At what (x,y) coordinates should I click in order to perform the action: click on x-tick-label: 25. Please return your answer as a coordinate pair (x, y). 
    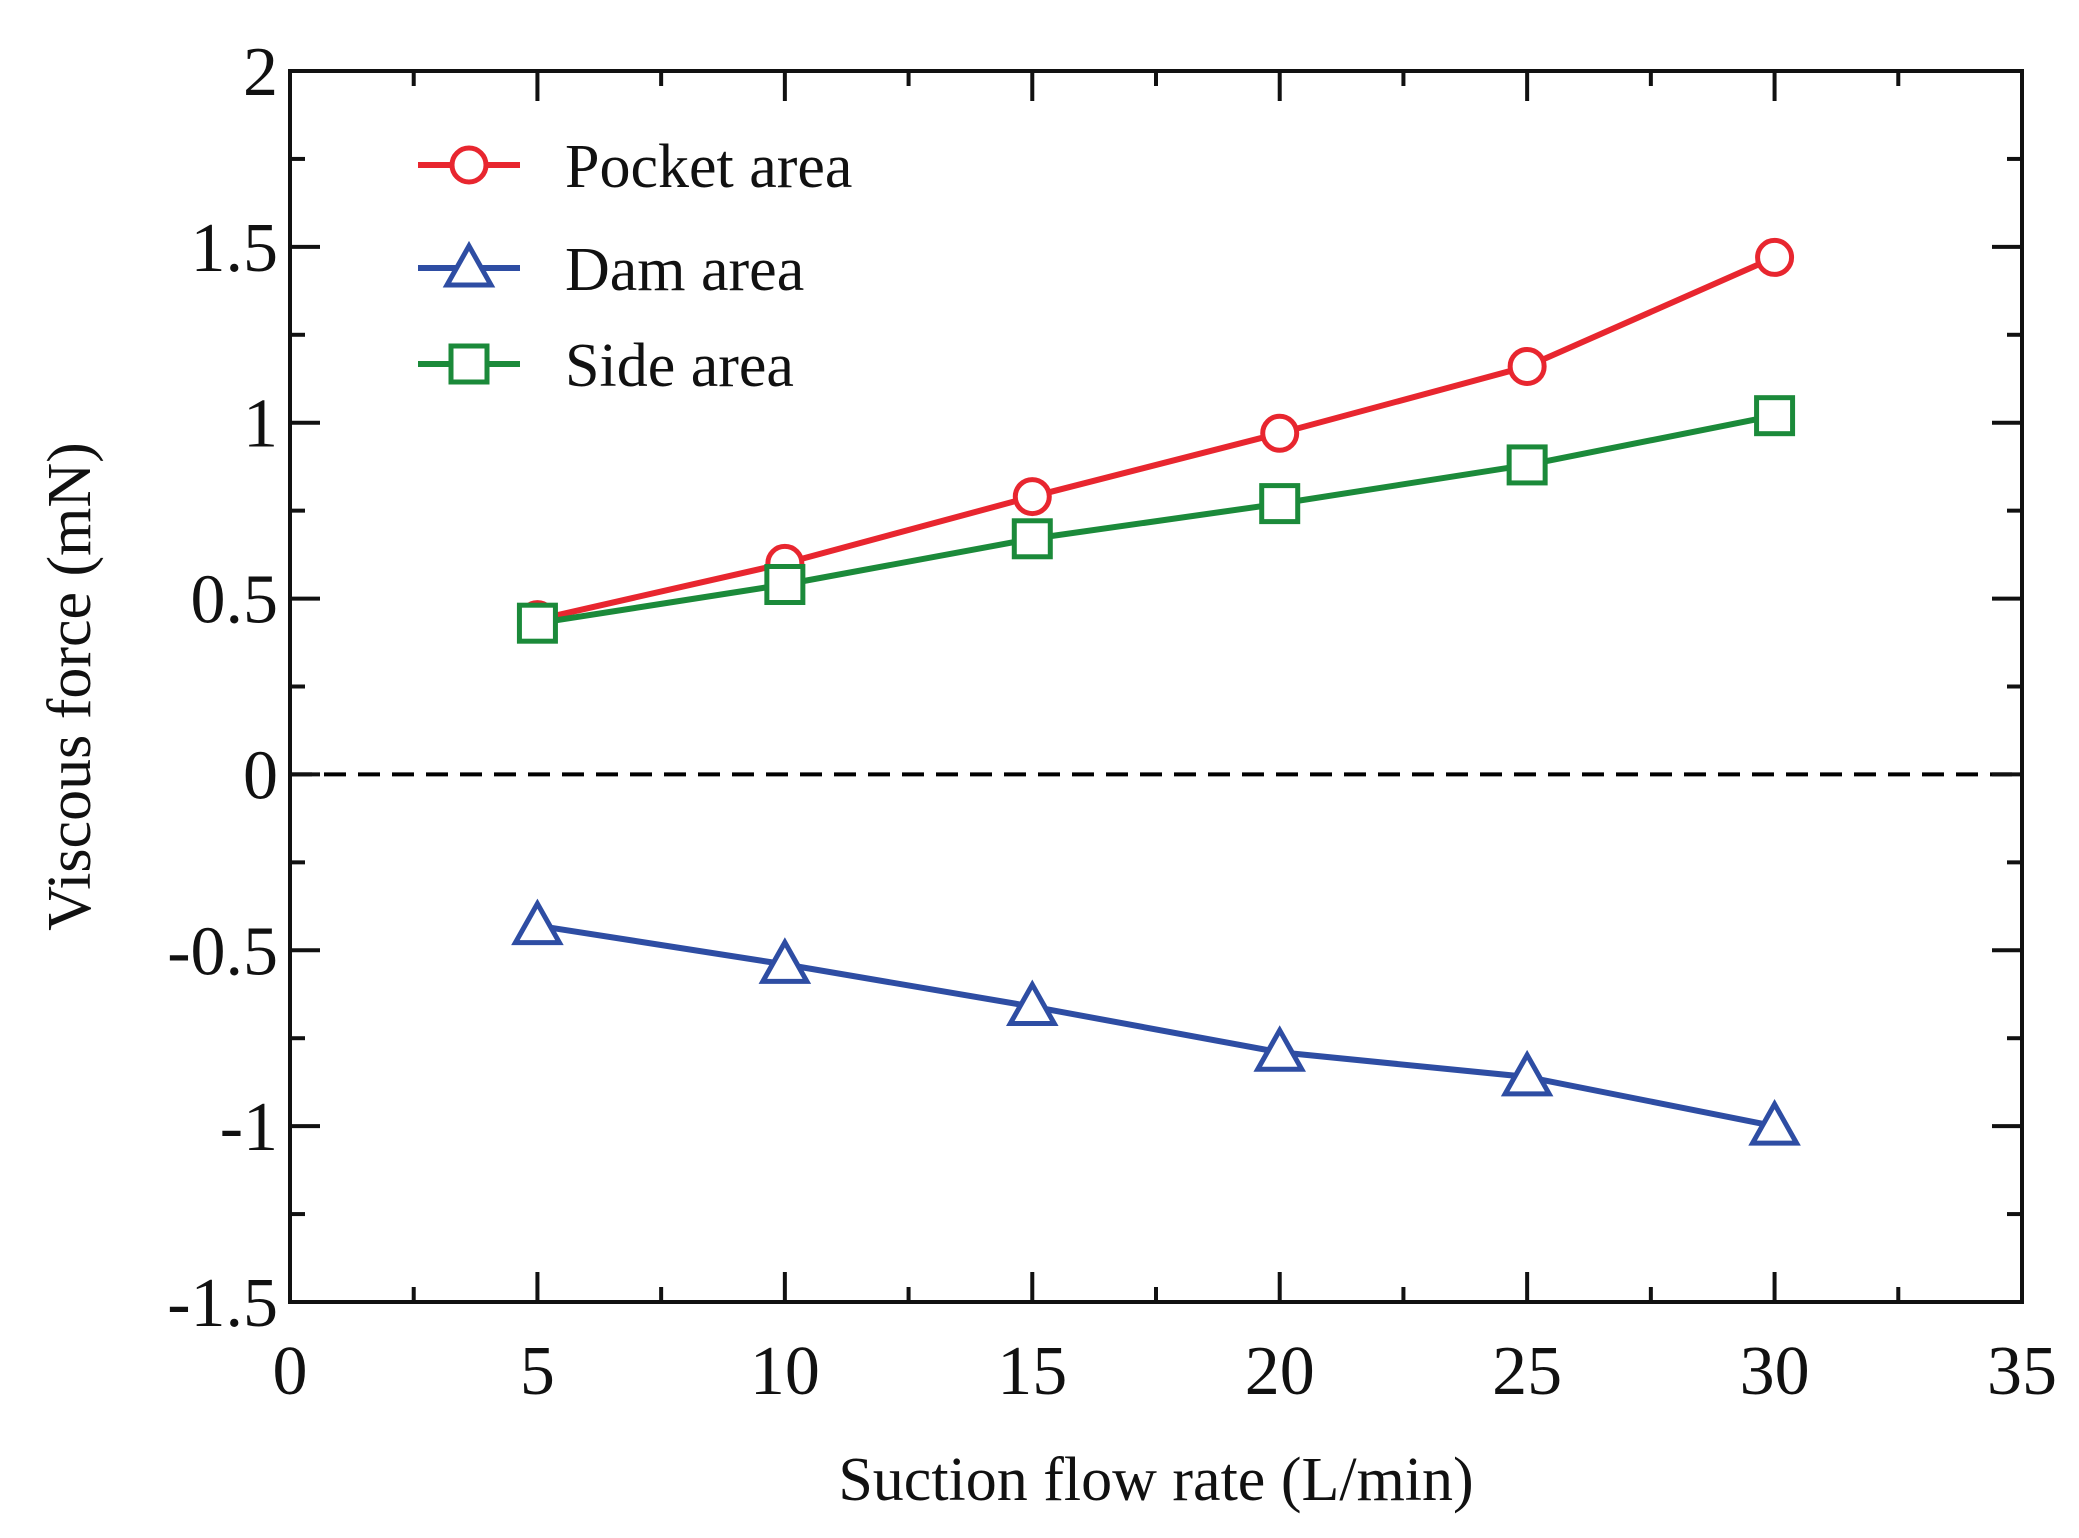
    Looking at the image, I should click on (1527, 1371).